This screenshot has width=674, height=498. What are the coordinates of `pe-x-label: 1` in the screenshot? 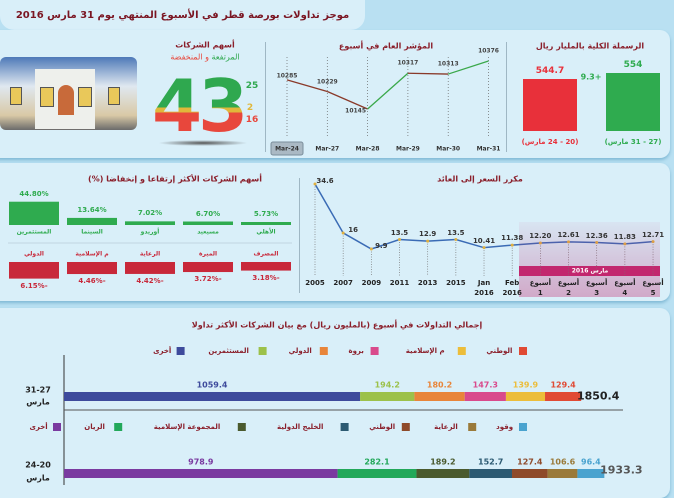 It's located at (540, 293).